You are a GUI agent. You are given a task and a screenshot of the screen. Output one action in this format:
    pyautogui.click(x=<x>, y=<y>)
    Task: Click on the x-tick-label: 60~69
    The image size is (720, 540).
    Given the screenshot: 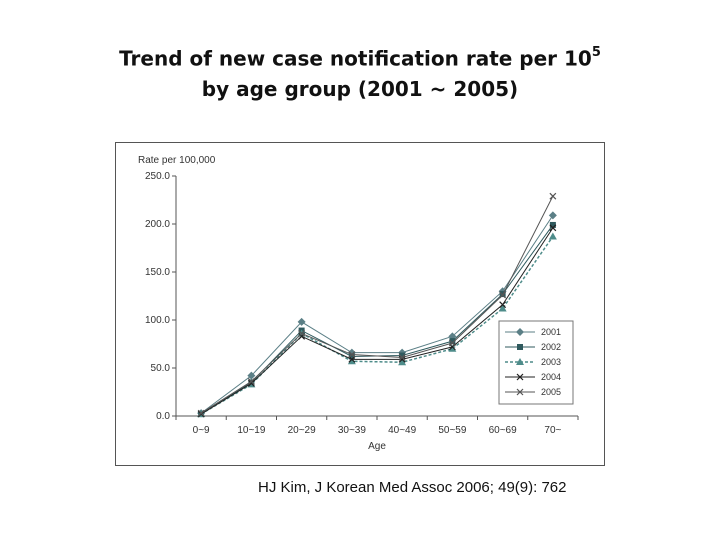 What is the action you would take?
    pyautogui.click(x=503, y=430)
    